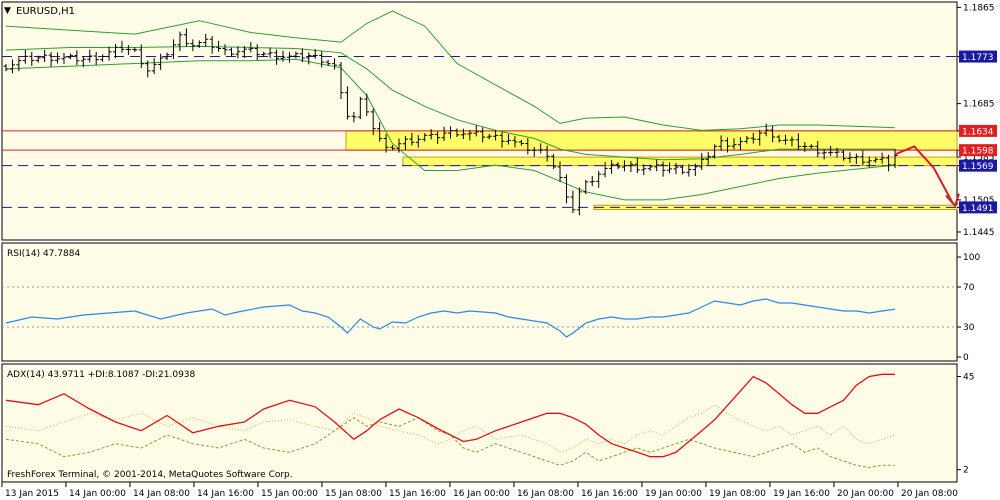 Image resolution: width=1000 pixels, height=500 pixels. I want to click on level-tag-text: 1.1569, so click(978, 167).